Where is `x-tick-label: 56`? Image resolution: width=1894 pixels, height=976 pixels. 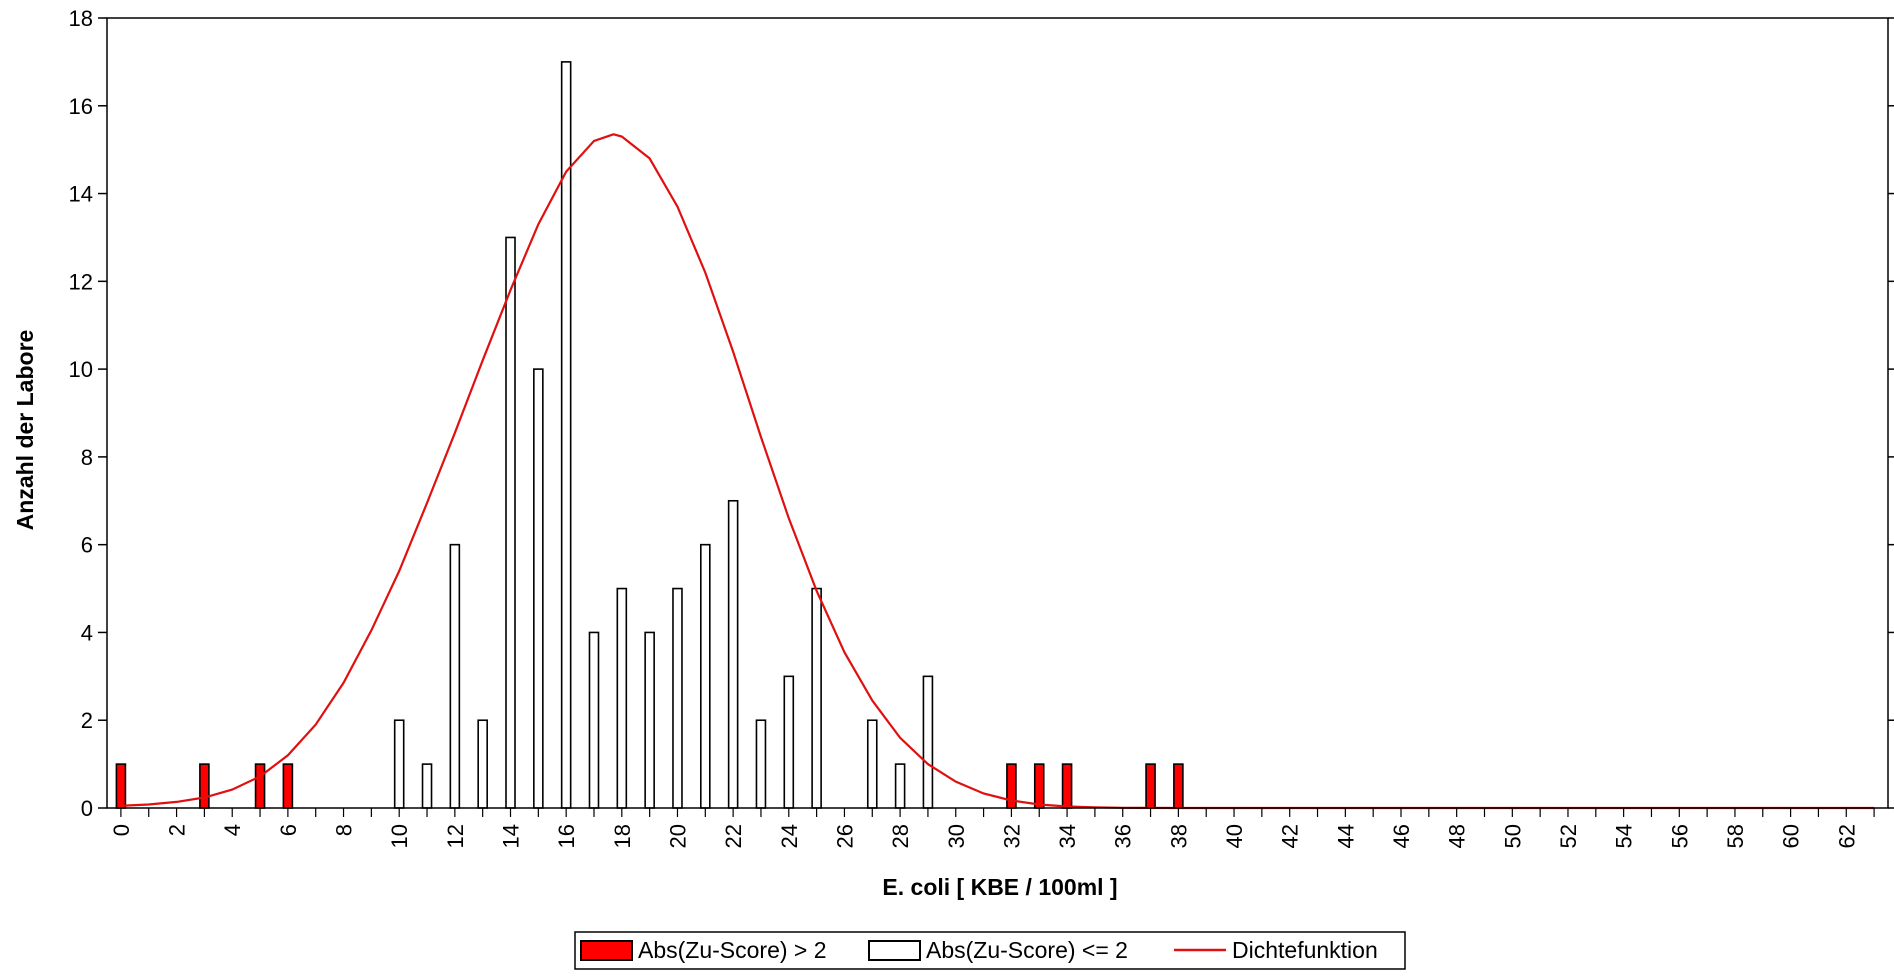 x-tick-label: 56 is located at coordinates (1679, 836).